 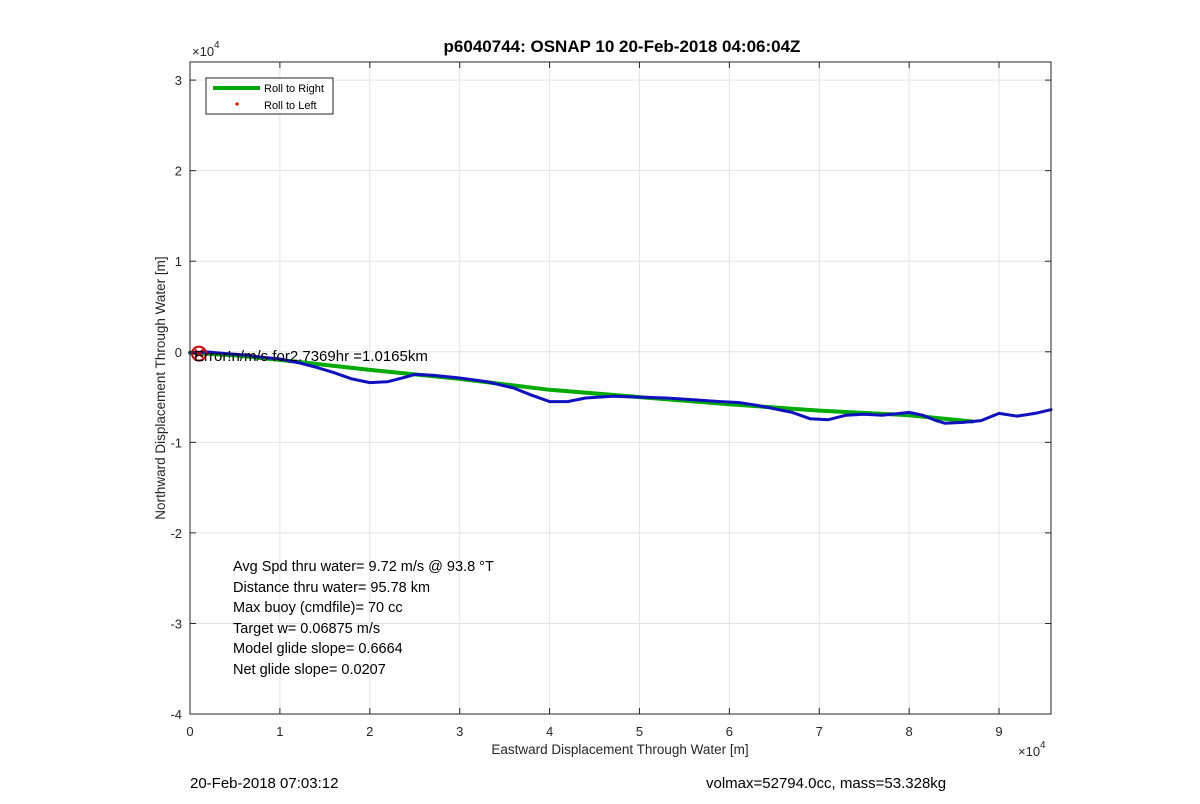 I want to click on x-exponent-power: 4, so click(x=1043, y=745).